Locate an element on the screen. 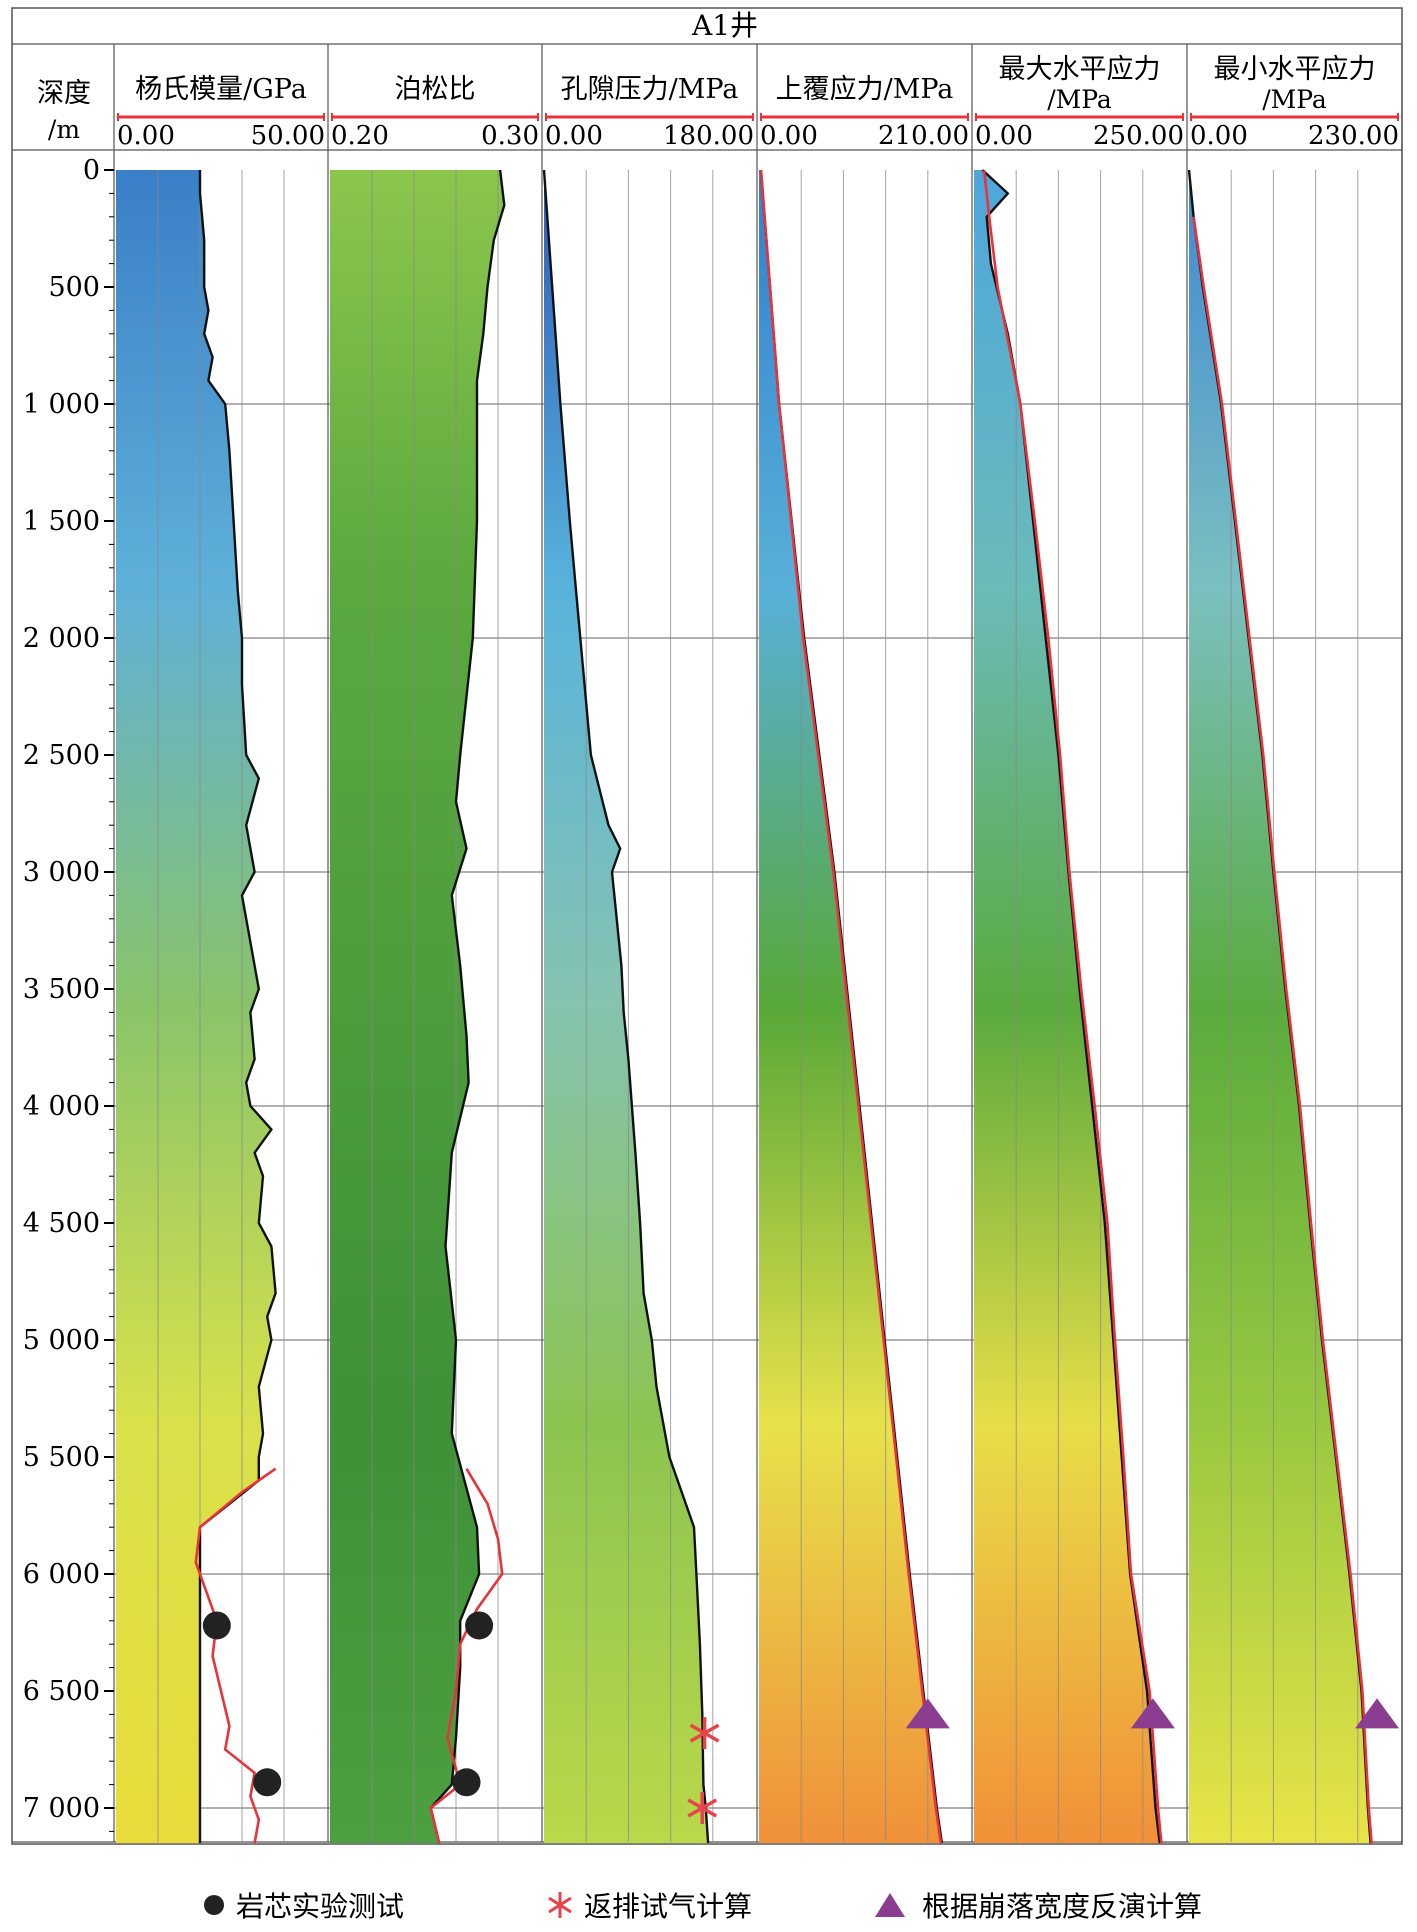 The image size is (1417, 1932). track-pp: 孔隙压力/MPa 0.00 180.00 is located at coordinates (650, 944).